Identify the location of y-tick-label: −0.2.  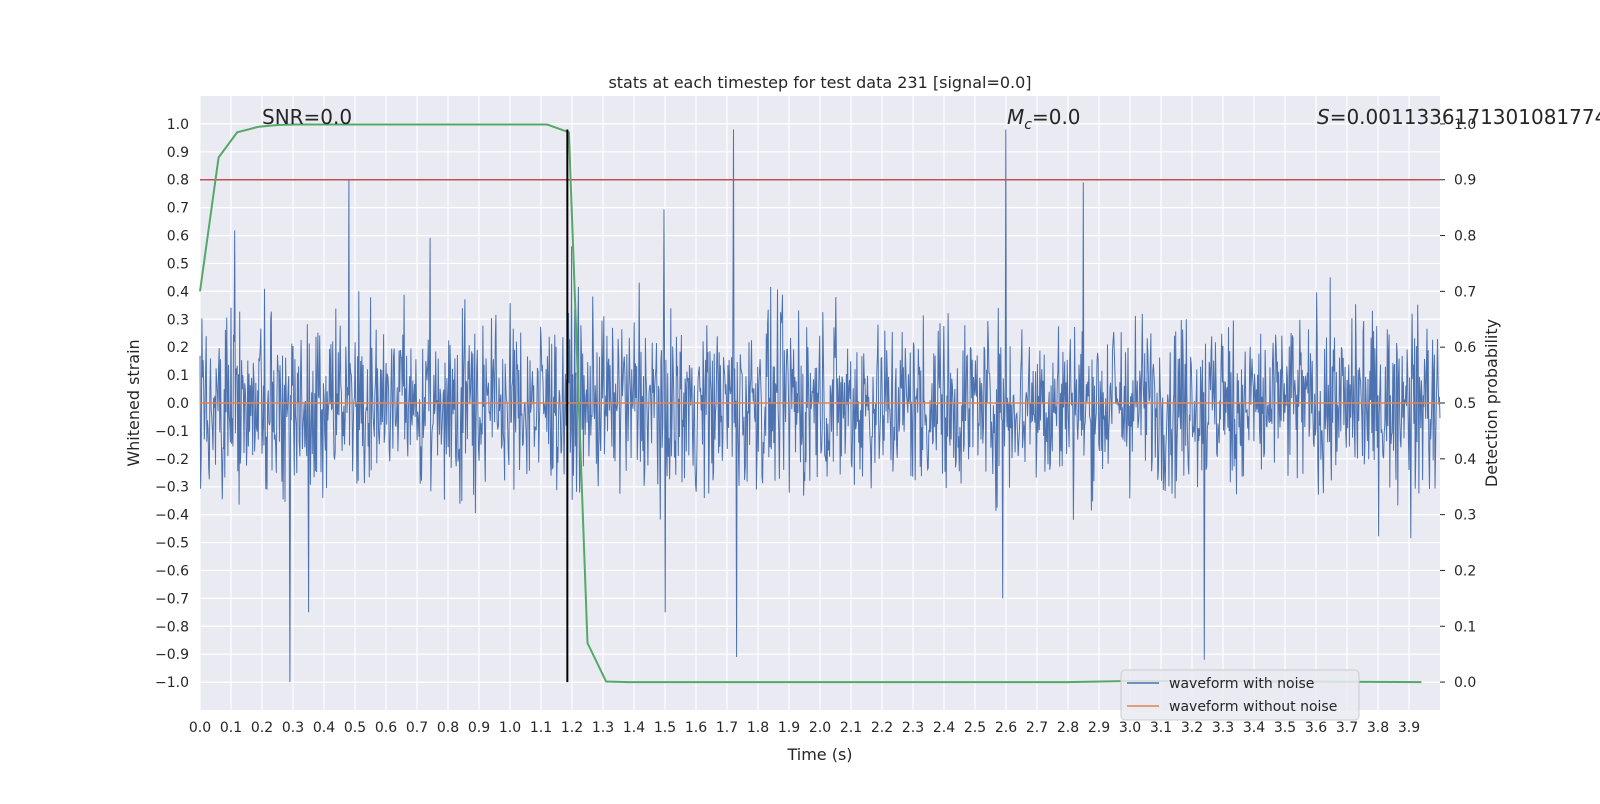
(172, 460).